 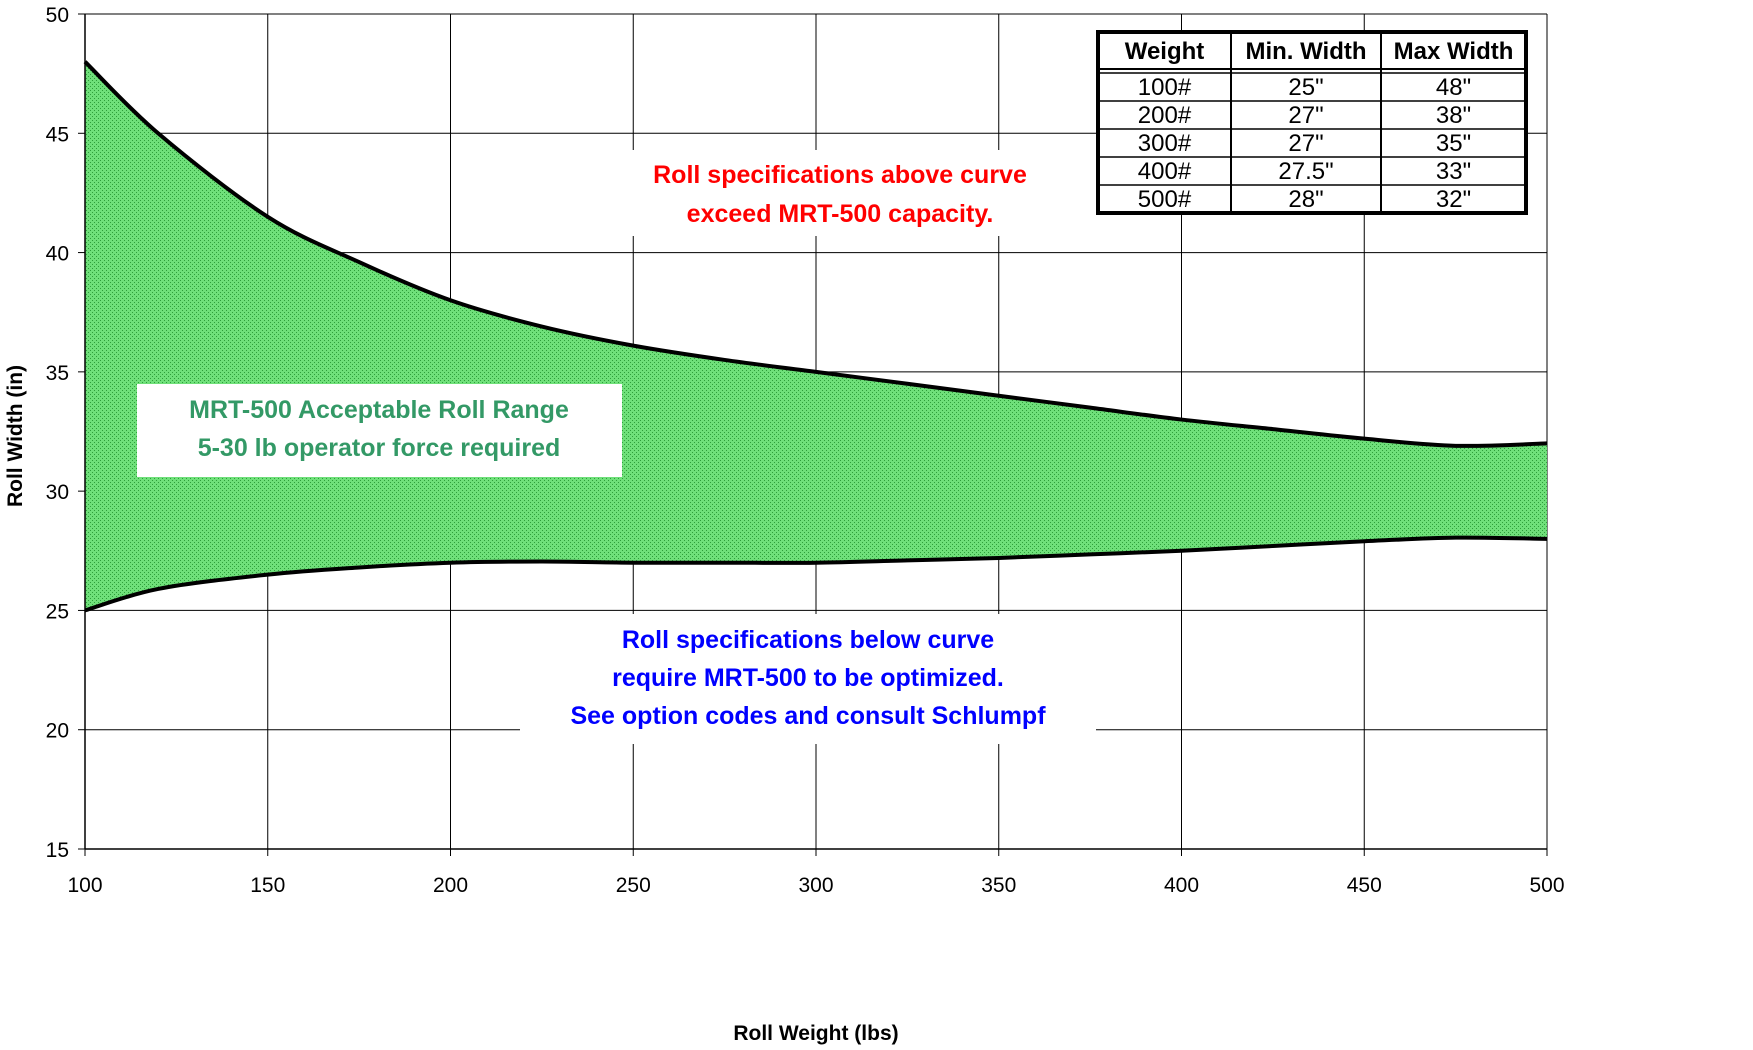 What do you see at coordinates (57, 254) in the screenshot?
I see `y-tick-label: 40` at bounding box center [57, 254].